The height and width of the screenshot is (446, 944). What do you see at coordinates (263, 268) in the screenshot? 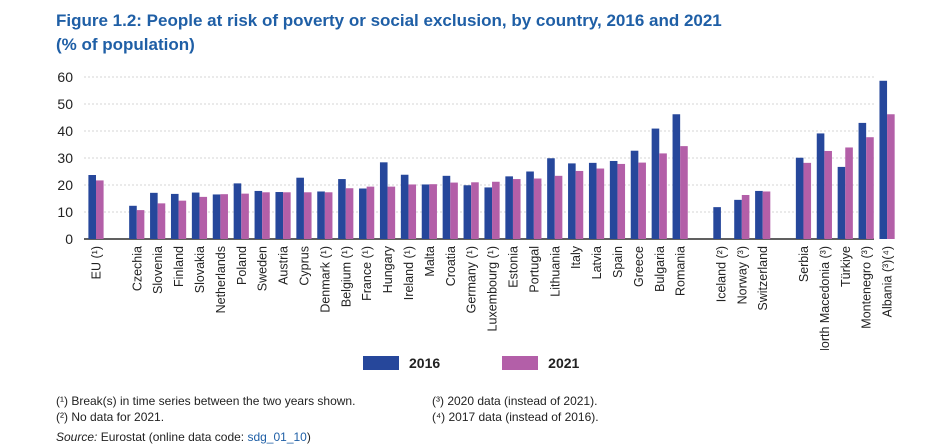
I see `x-tick-label: Sweden` at bounding box center [263, 268].